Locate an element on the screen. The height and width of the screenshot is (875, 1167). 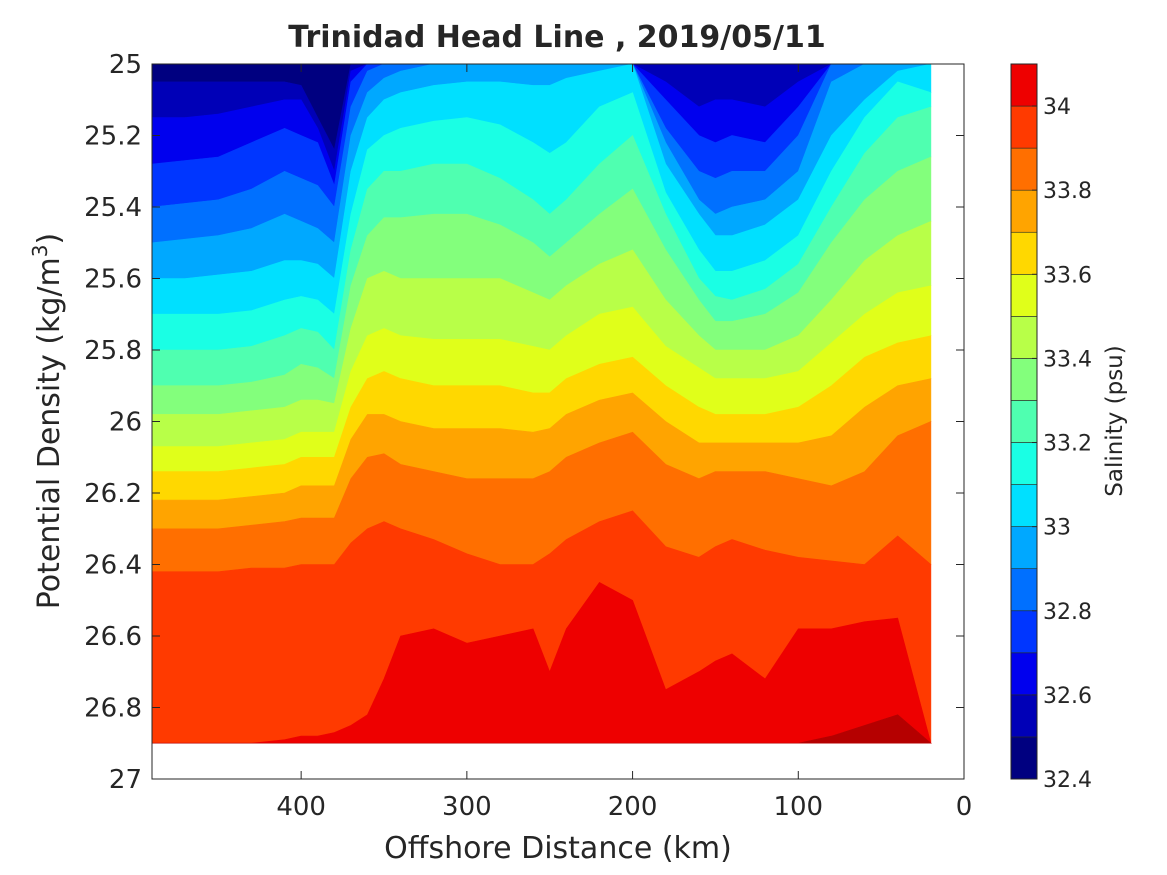
chart-title: Trinidad Head Line , 2019/05/11 is located at coordinates (556, 37).